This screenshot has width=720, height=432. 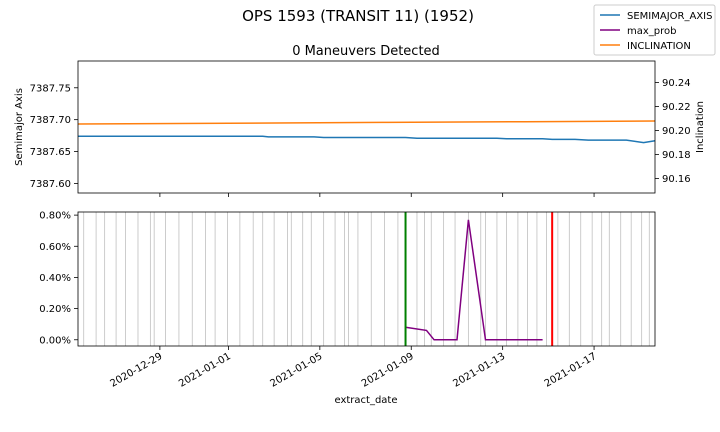 I want to click on bottom-y-tick-label: 0.60%, so click(x=55, y=247).